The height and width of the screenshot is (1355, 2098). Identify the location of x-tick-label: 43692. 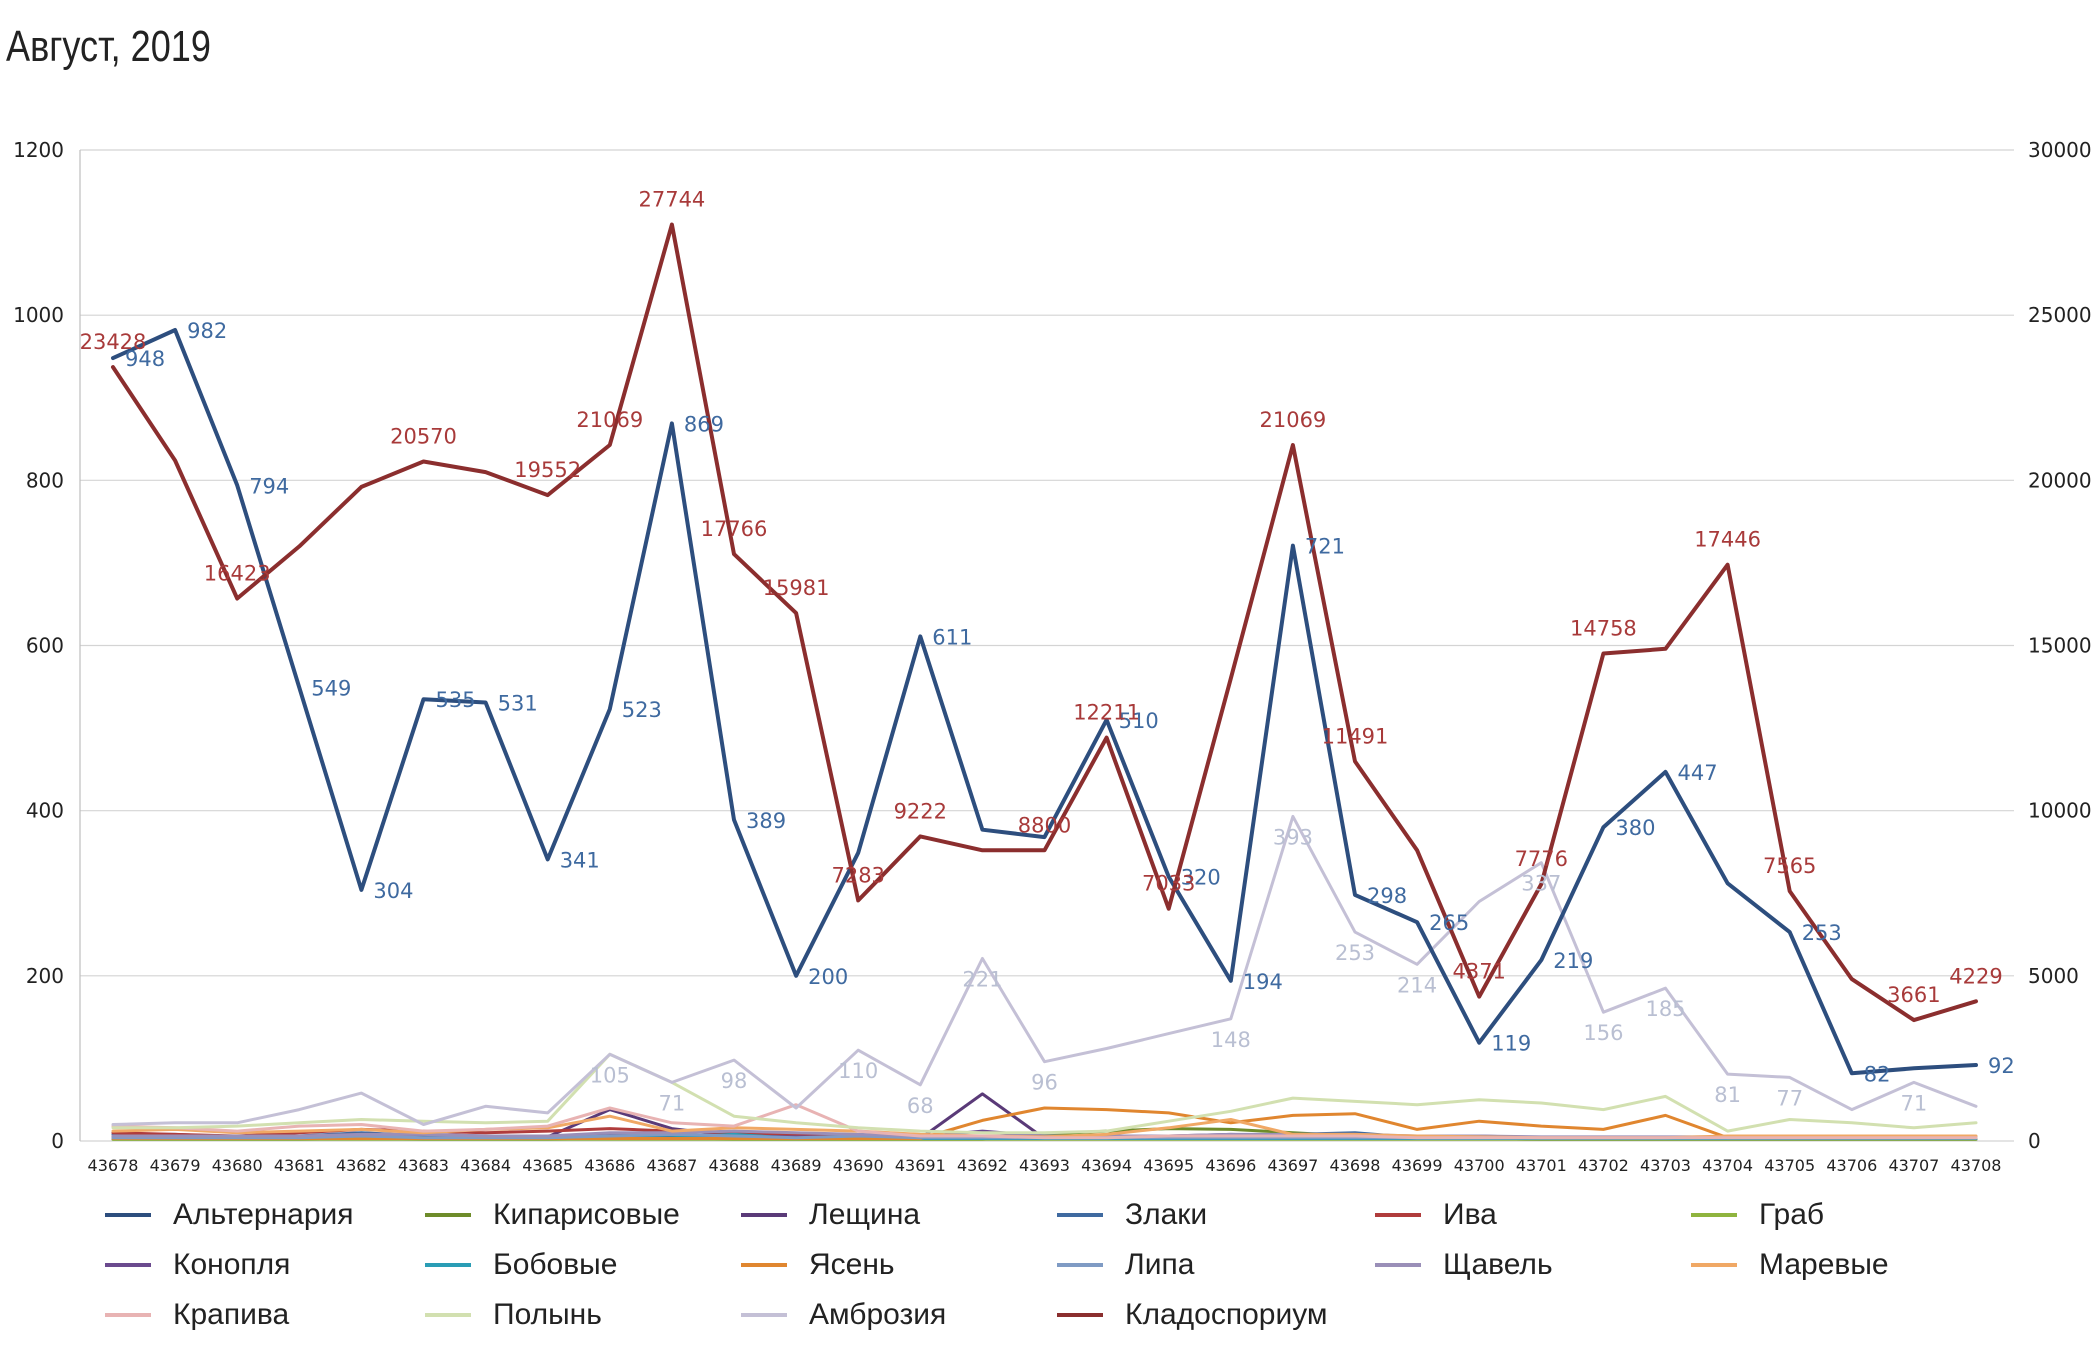
(982, 1165).